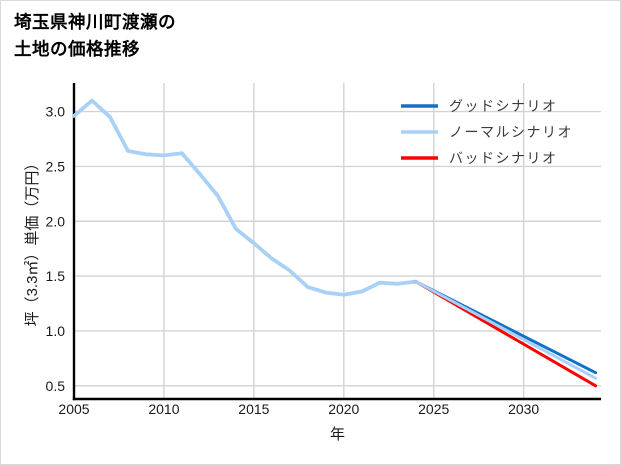 This screenshot has width=621, height=465. I want to click on x-tick-label: 2015, so click(253, 409).